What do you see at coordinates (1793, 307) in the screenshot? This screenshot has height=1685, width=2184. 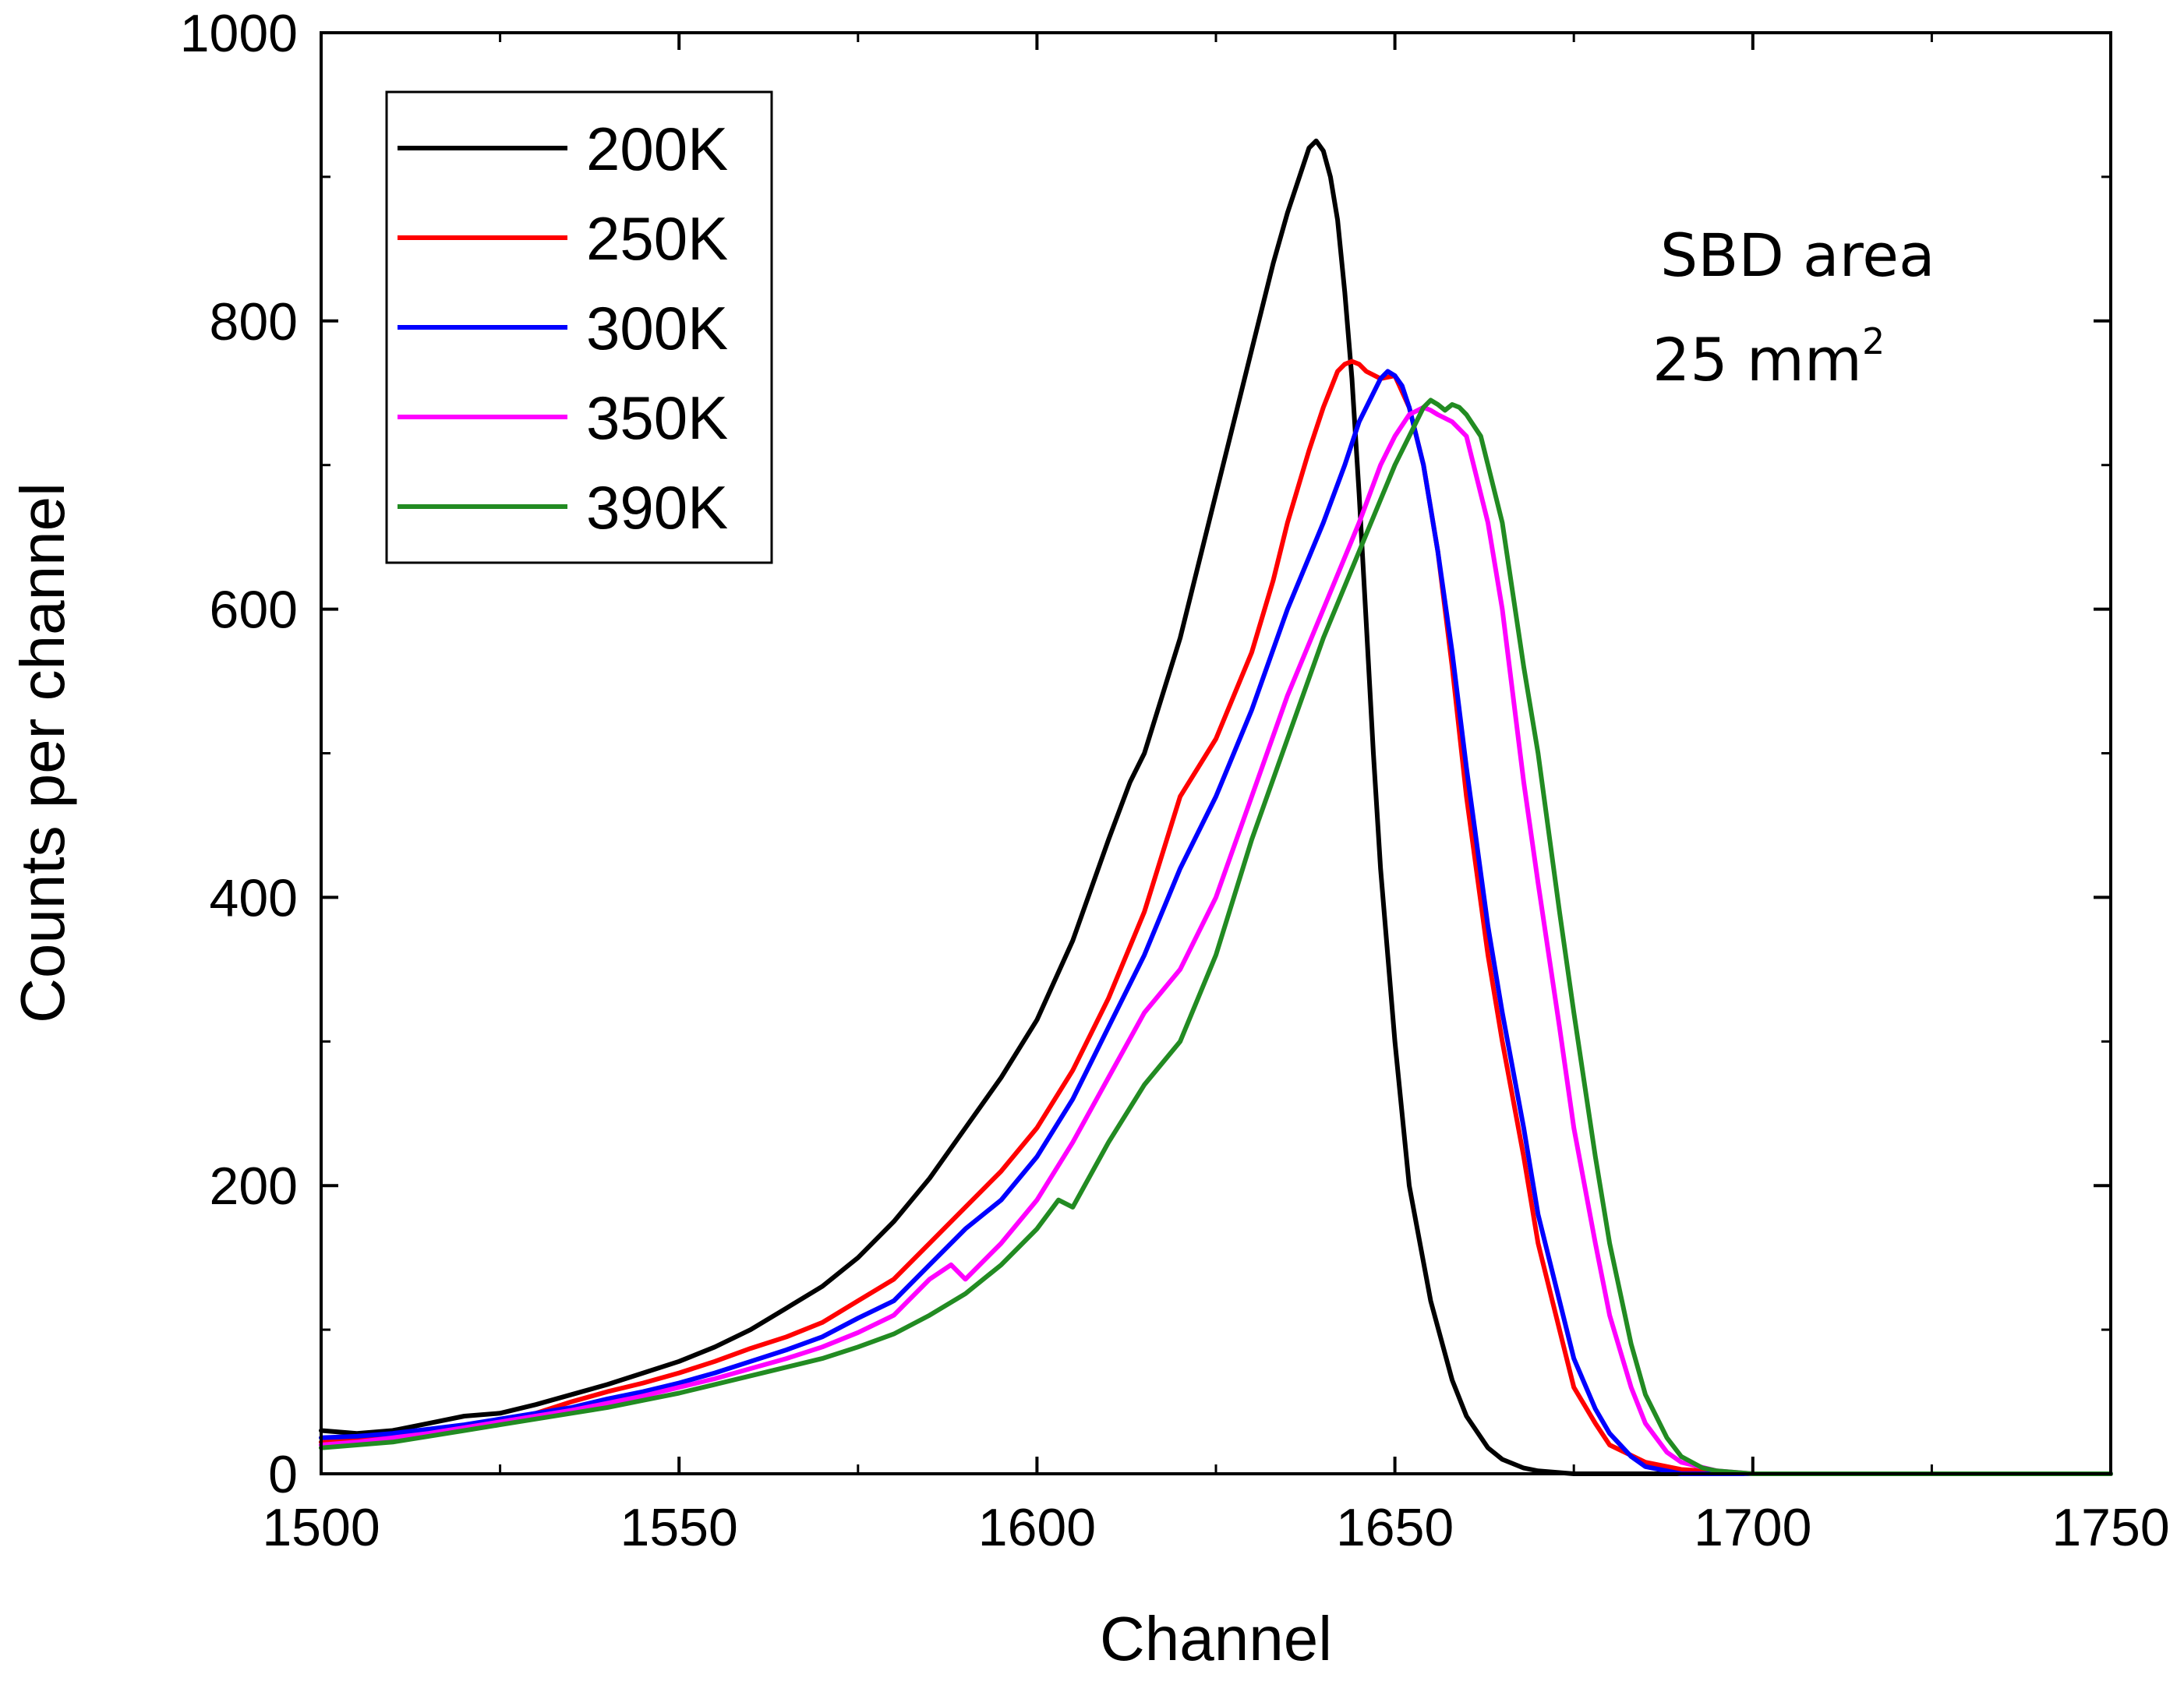 I see `annotation: SBD area 25 mm2` at bounding box center [1793, 307].